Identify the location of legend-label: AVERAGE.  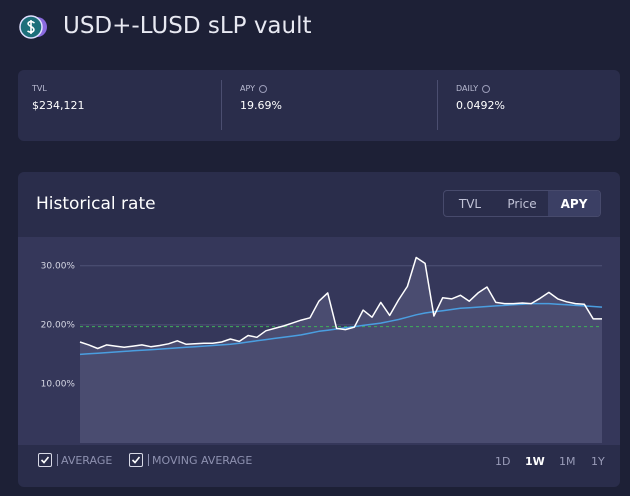
(87, 460).